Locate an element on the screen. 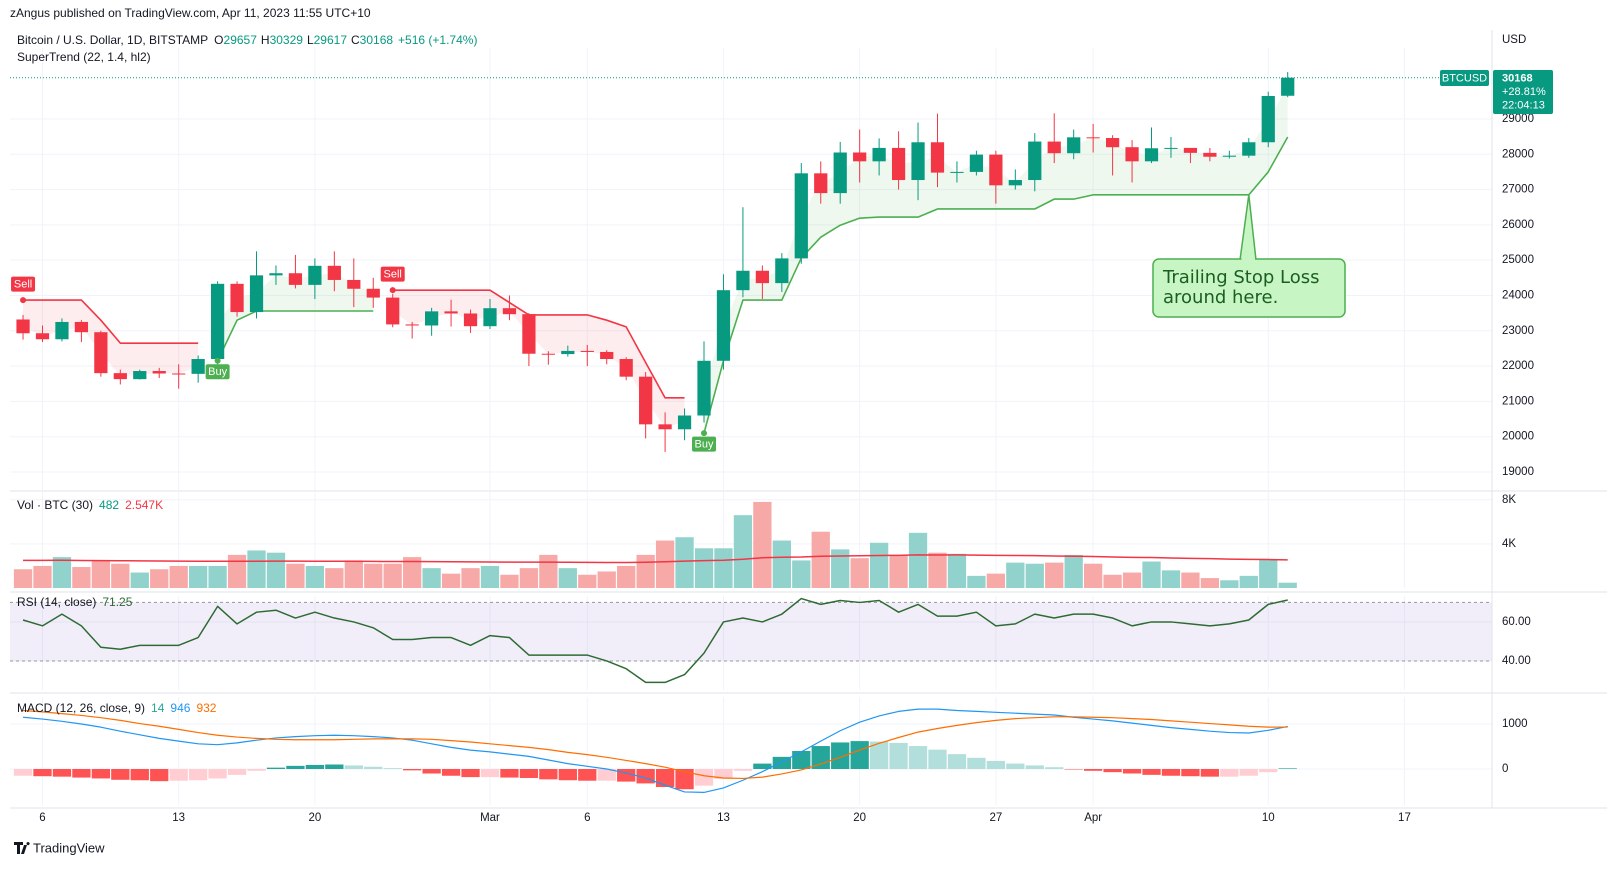 This screenshot has height=888, width=1607. signal-line is located at coordinates (655, 744).